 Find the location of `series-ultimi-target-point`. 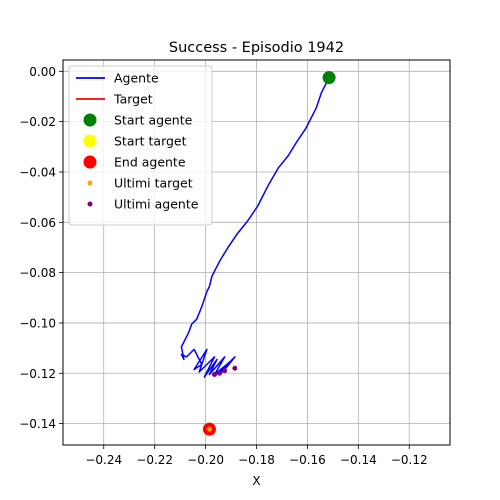

series-ultimi-target-point is located at coordinates (209, 429).